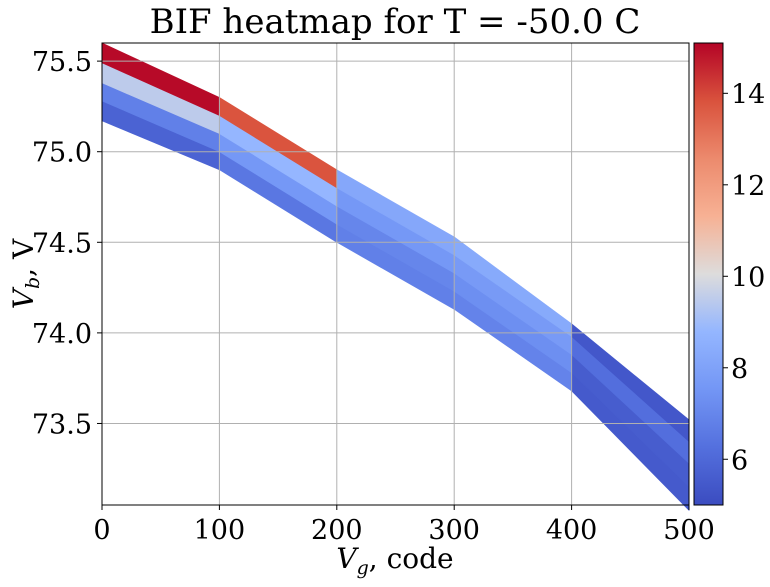  What do you see at coordinates (62, 243) in the screenshot?
I see `y-tick-label: 74.5` at bounding box center [62, 243].